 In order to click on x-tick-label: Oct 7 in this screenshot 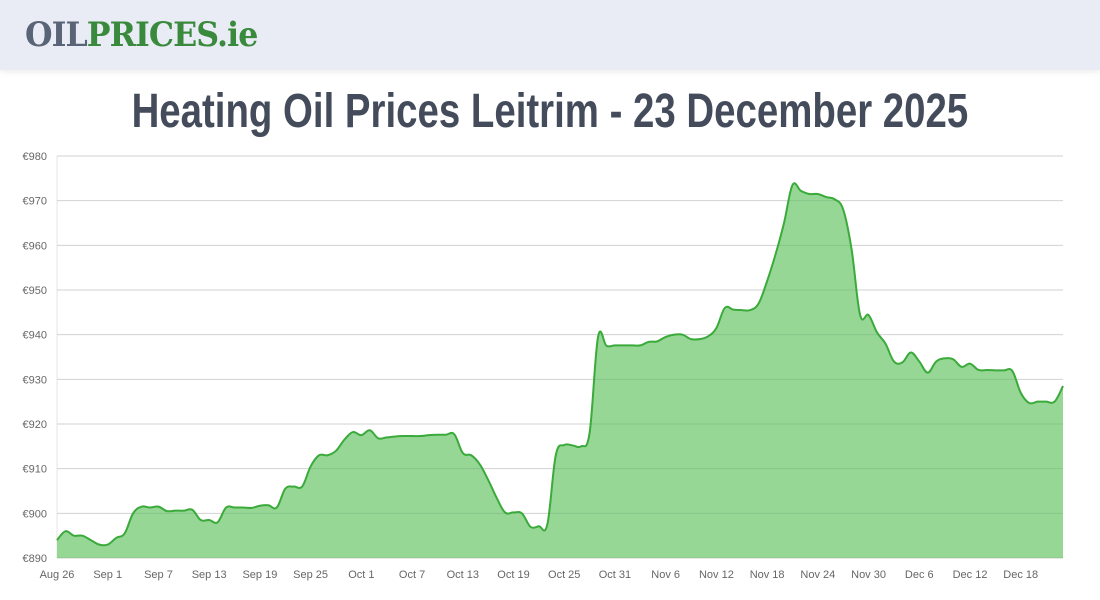, I will do `click(412, 575)`.